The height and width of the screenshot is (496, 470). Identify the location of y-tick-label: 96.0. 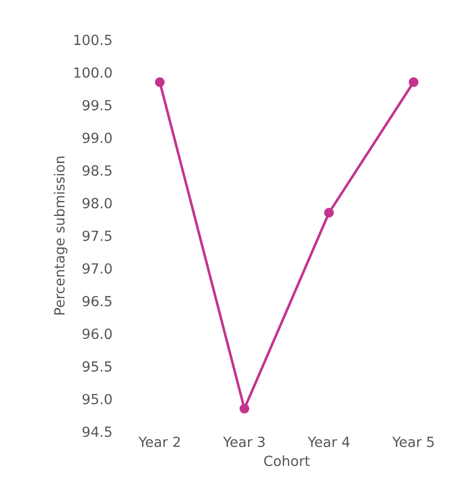
(97, 334).